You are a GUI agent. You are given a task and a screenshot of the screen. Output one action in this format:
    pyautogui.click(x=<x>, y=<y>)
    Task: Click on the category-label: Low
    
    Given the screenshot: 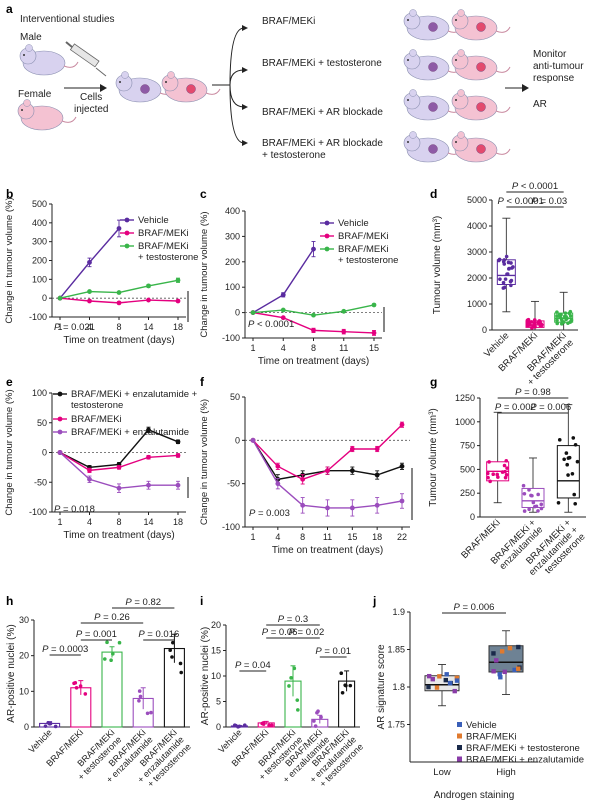 What is the action you would take?
    pyautogui.click(x=442, y=772)
    